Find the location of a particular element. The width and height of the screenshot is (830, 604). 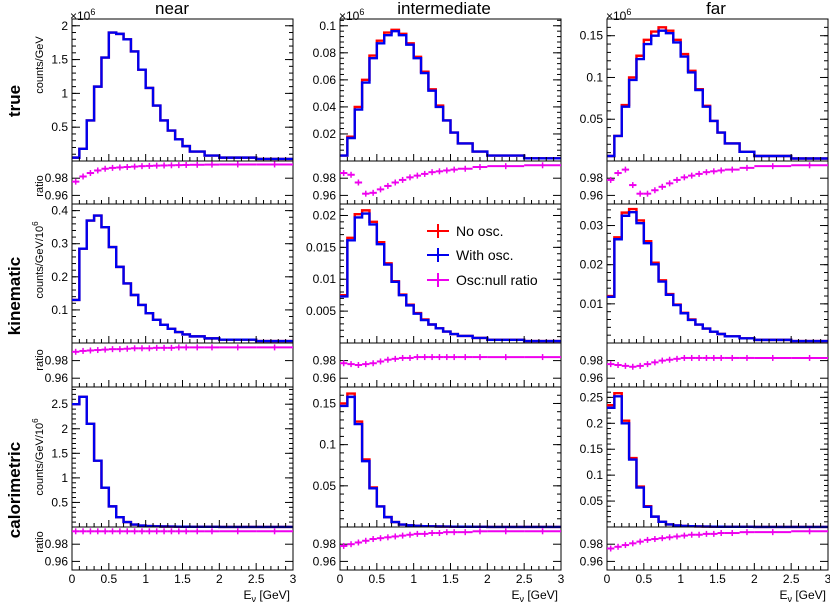

y-tick-label: 0.3 is located at coordinates (59, 244).